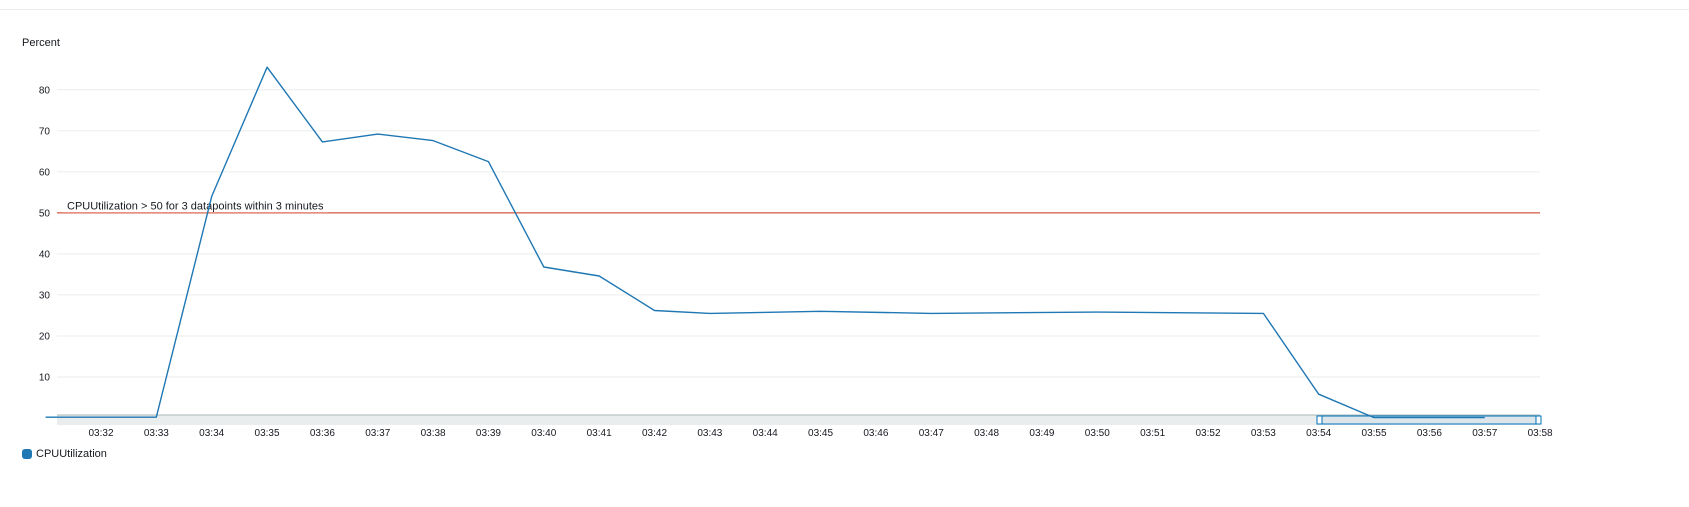 The width and height of the screenshot is (1689, 507). Describe the element at coordinates (45, 336) in the screenshot. I see `y-tick-label: 20` at that location.